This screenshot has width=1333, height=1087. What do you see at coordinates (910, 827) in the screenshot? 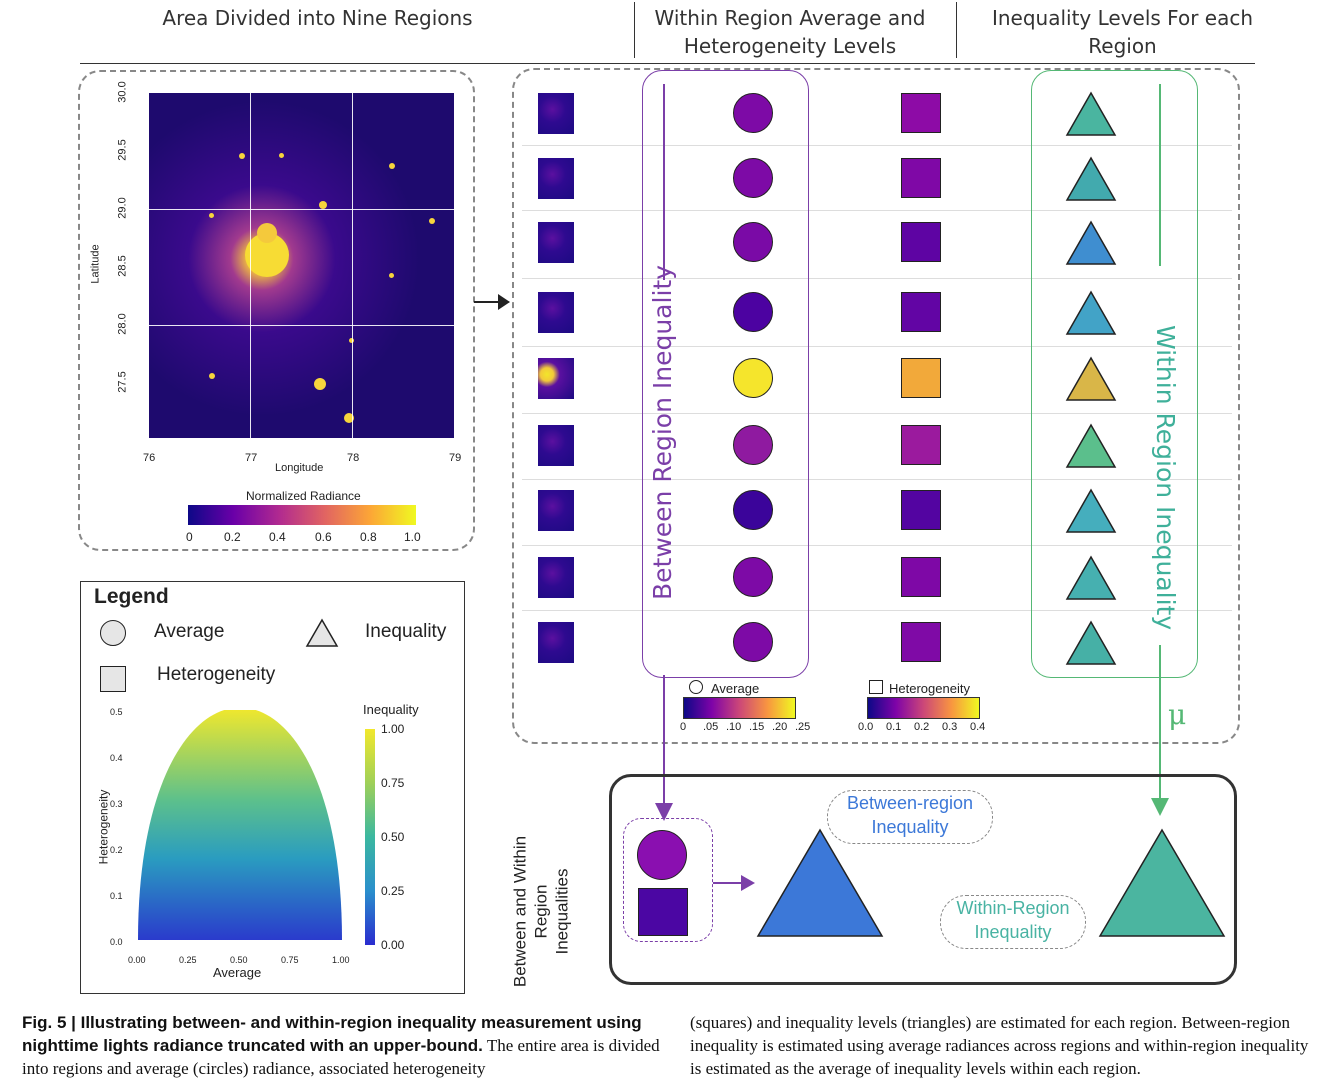
I see `between-pill-line: Inequality` at bounding box center [910, 827].